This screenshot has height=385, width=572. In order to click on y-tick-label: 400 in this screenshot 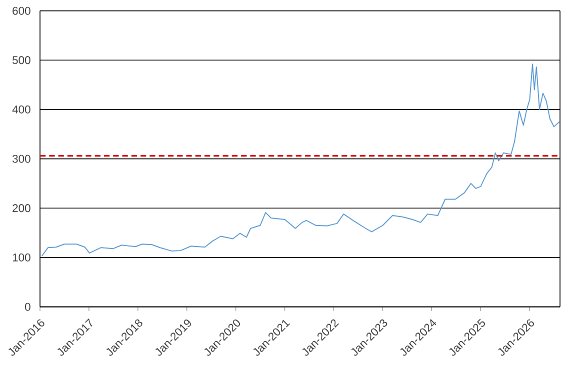, I will do `click(21, 110)`.